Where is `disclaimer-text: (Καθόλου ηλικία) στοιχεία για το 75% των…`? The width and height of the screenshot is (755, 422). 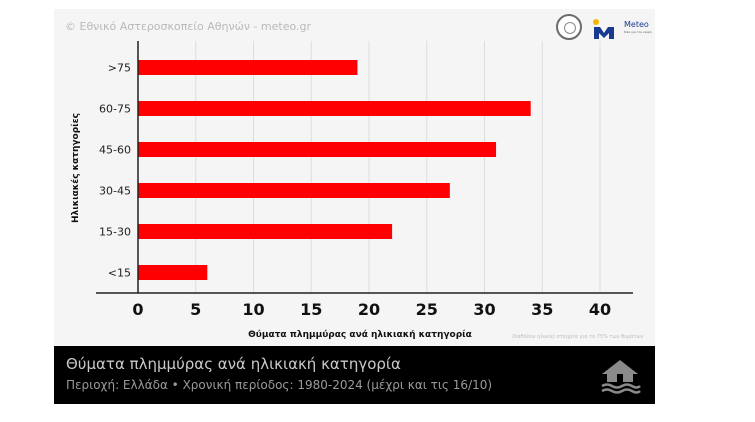 disclaimer-text: (Καθόλου ηλικία) στοιχεία για το 75% των… is located at coordinates (578, 337).